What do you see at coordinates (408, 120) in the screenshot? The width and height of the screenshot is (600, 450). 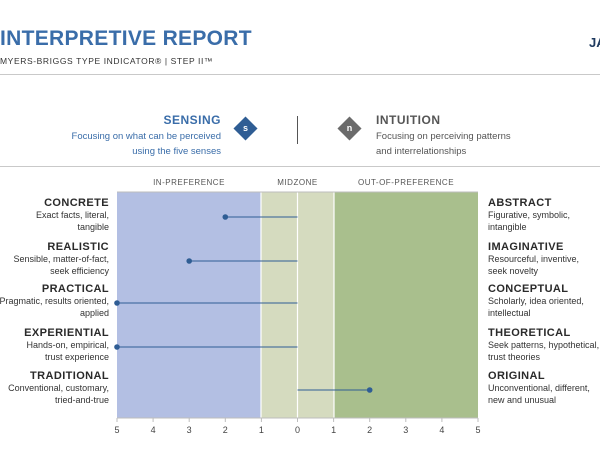 I see `intuition-title: INTUITION` at bounding box center [408, 120].